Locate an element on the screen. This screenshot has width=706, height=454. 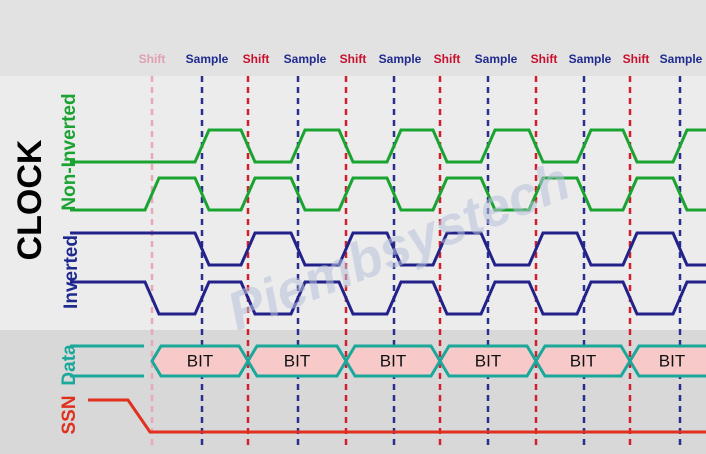
data-label: Data is located at coordinates (69, 365).